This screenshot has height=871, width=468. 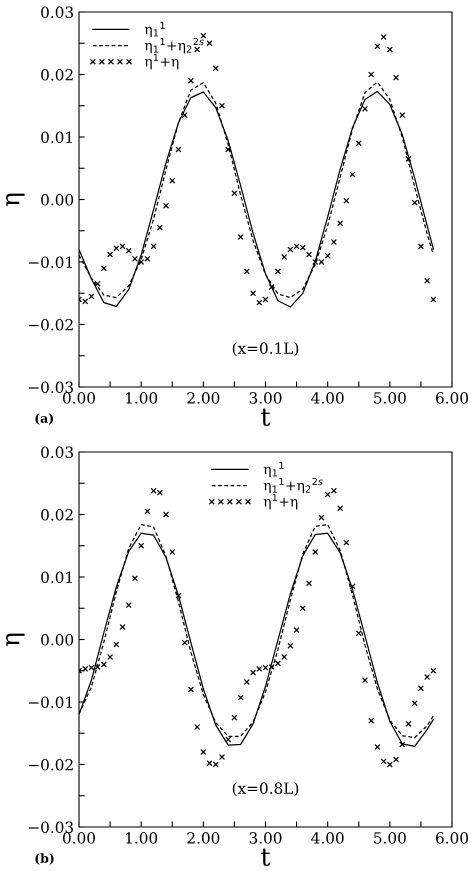 I want to click on x-tick-label: 3.00, so click(x=266, y=838).